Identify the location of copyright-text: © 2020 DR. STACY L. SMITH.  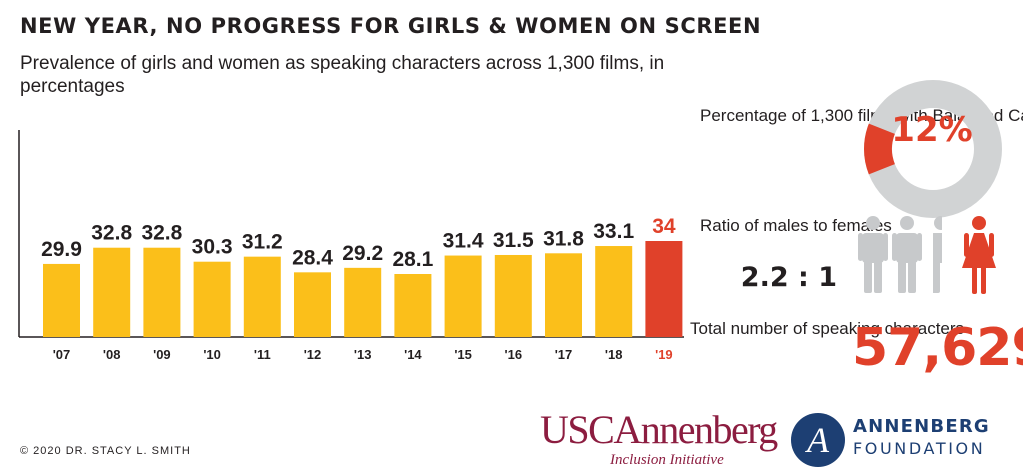
(105, 451).